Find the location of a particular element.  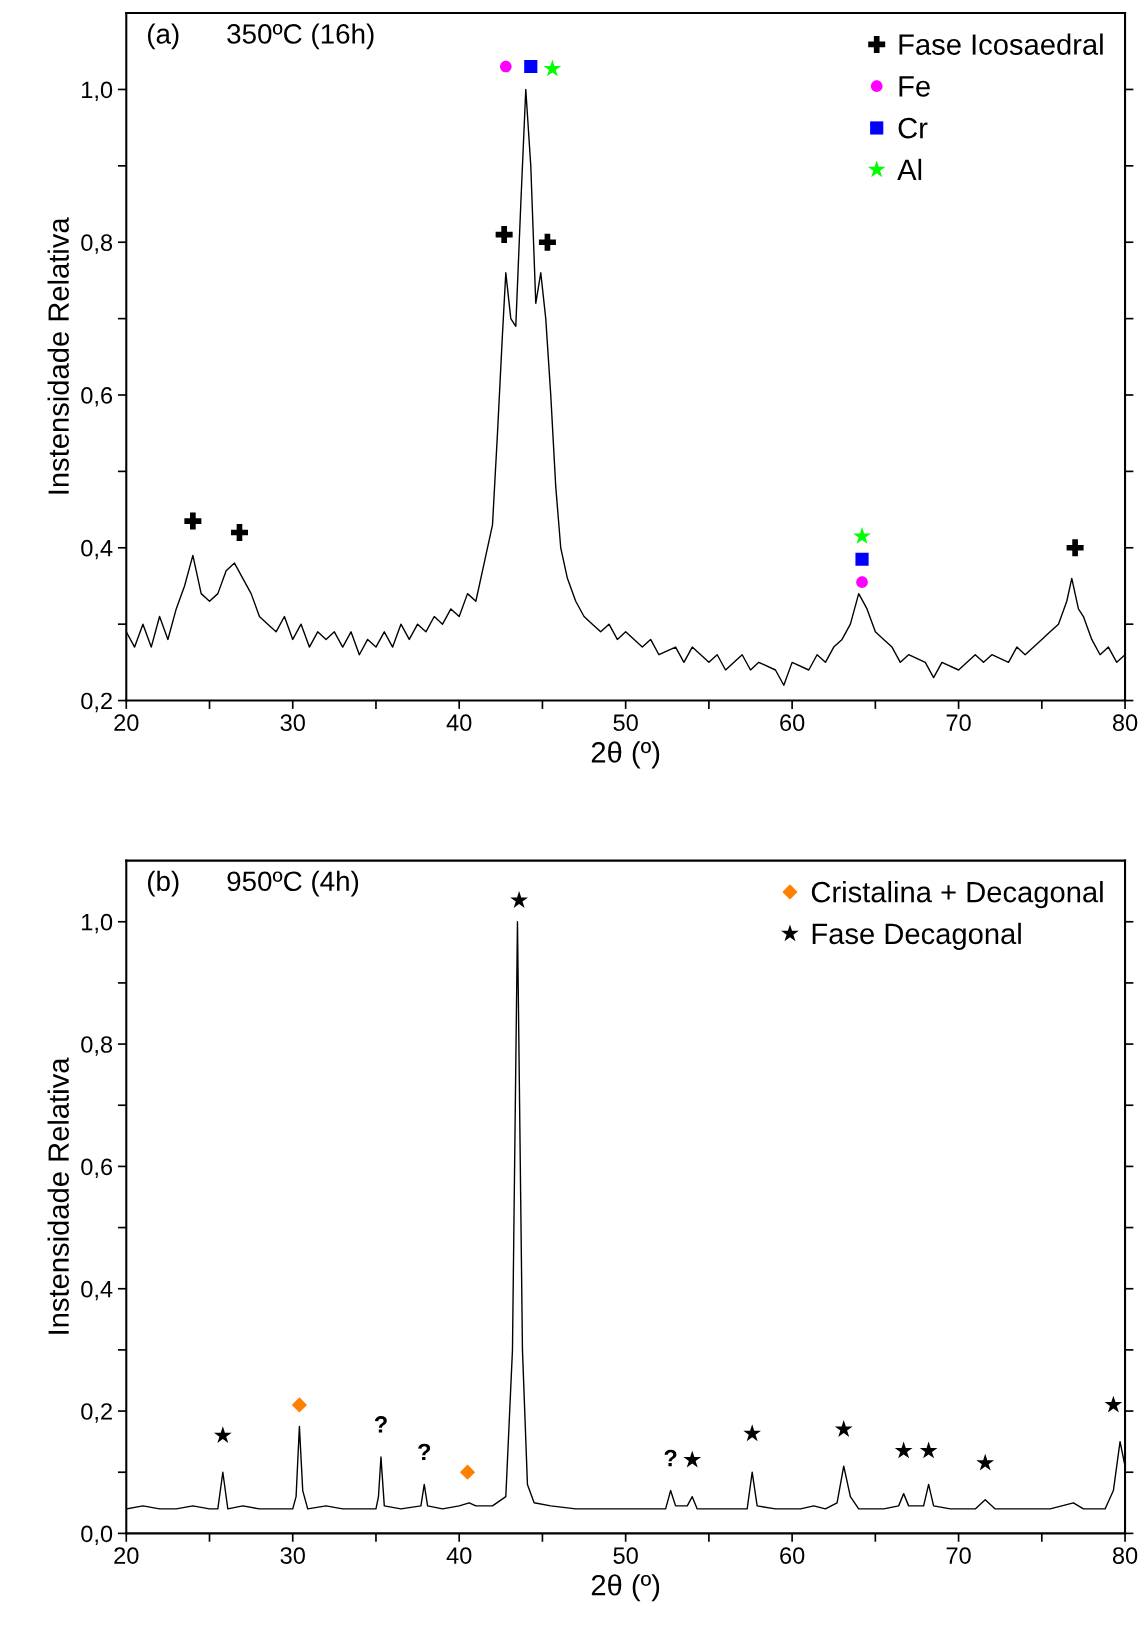

annotation: 350ºC (16h) is located at coordinates (300, 36).